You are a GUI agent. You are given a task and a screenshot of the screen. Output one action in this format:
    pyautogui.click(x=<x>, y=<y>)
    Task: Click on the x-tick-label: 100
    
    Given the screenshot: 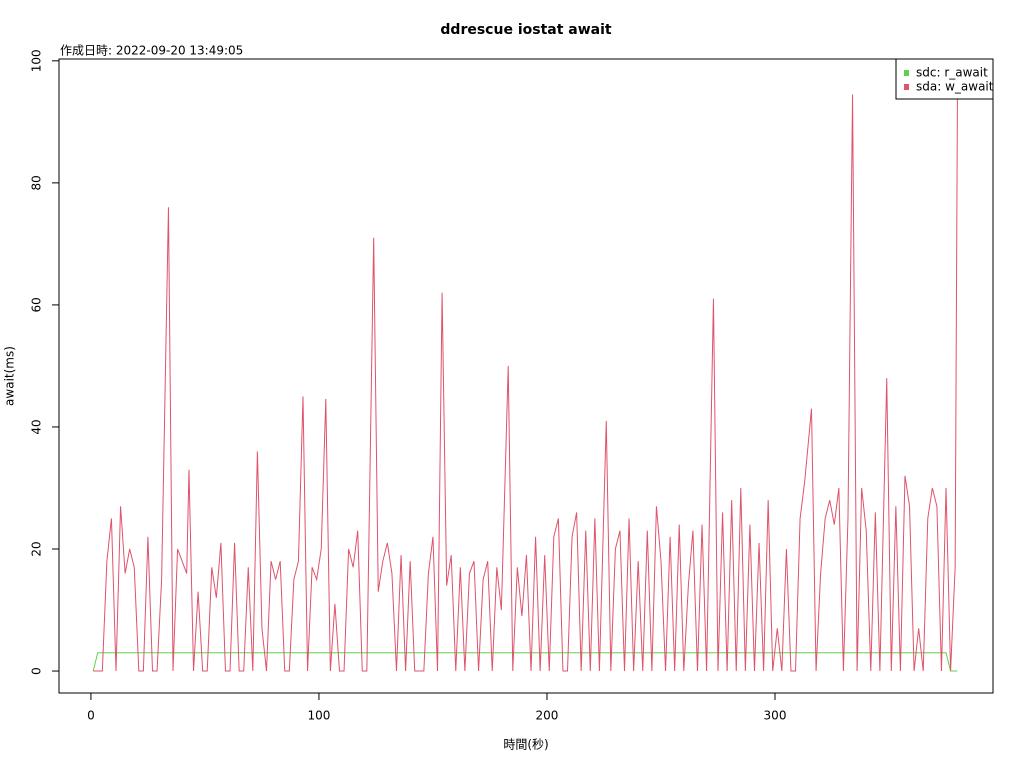 What is the action you would take?
    pyautogui.click(x=318, y=716)
    